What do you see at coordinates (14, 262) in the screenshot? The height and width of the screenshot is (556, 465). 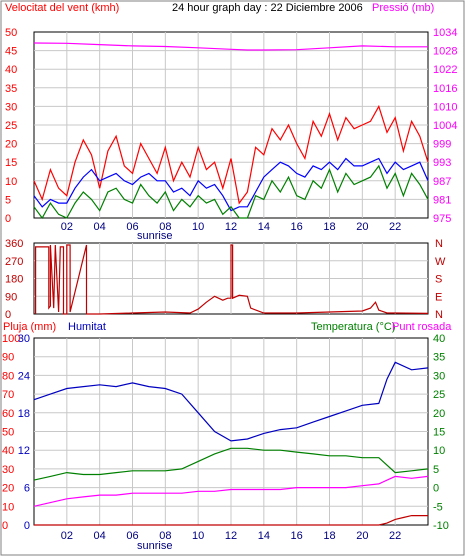 I see `y-left-tick-label: 270` at bounding box center [14, 262].